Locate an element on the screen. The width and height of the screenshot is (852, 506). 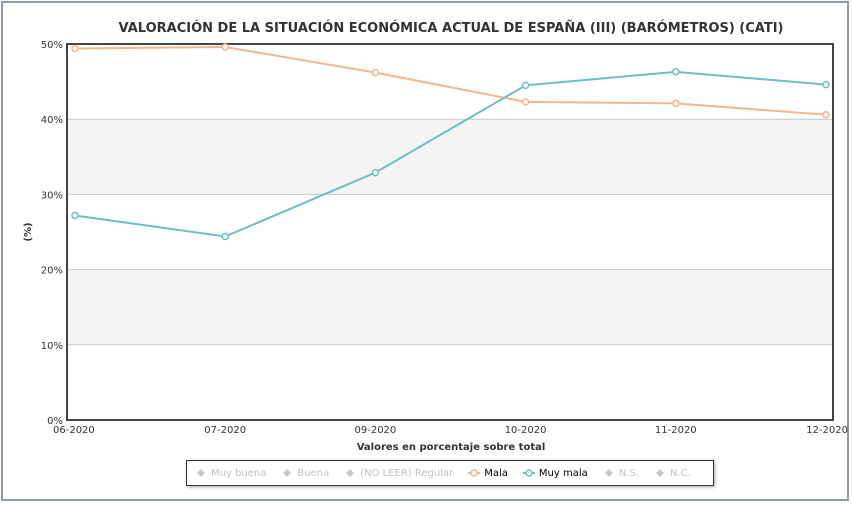
y-tick-label: 40% is located at coordinates (52, 120).